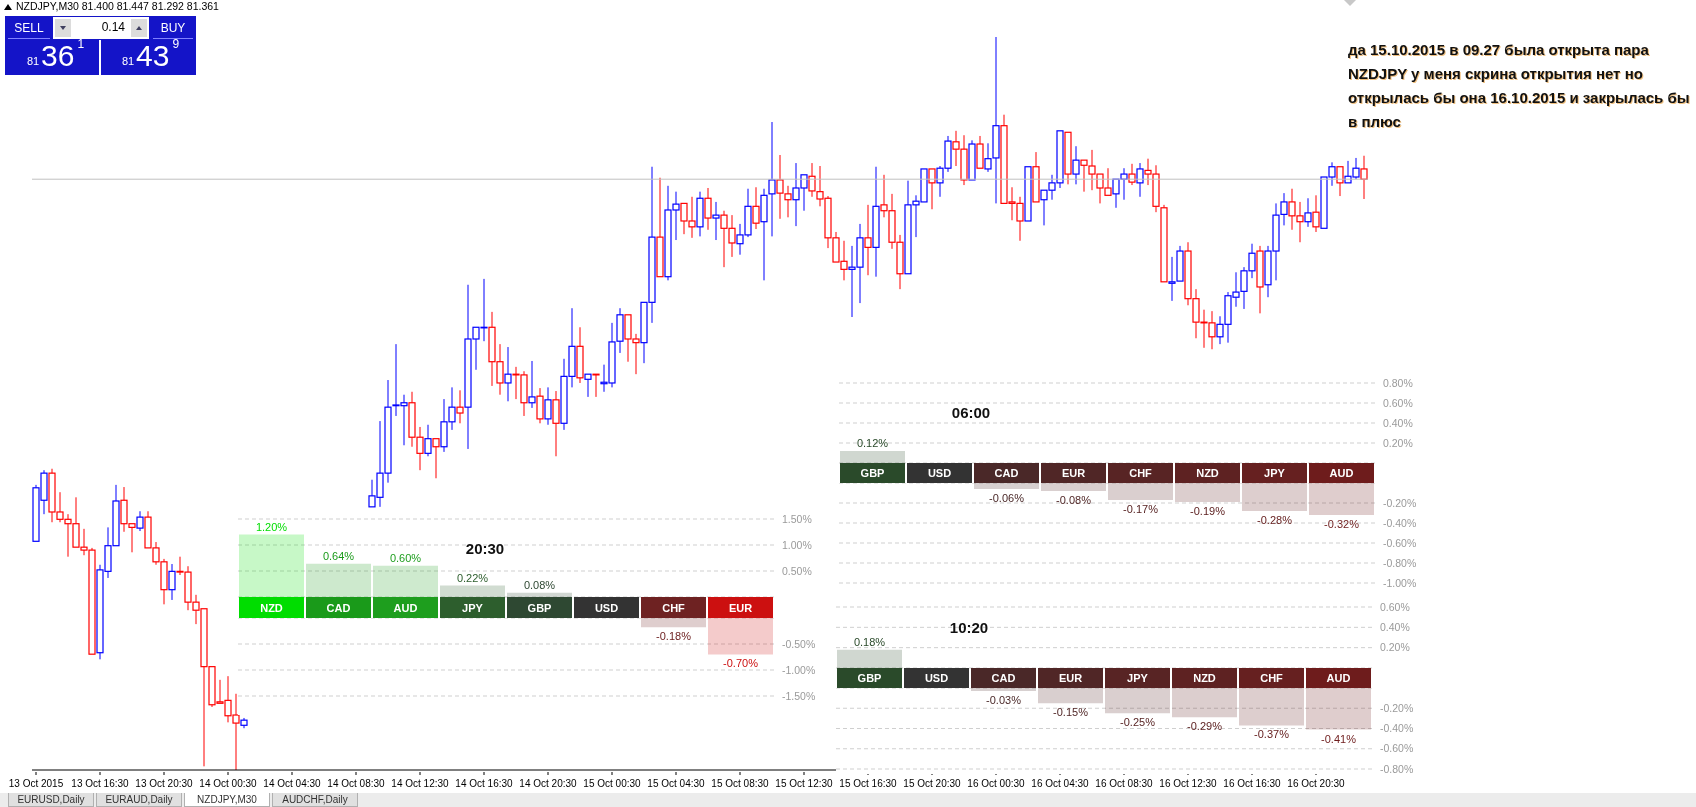 The image size is (1696, 807). I want to click on data-label: -0.19%, so click(1208, 511).